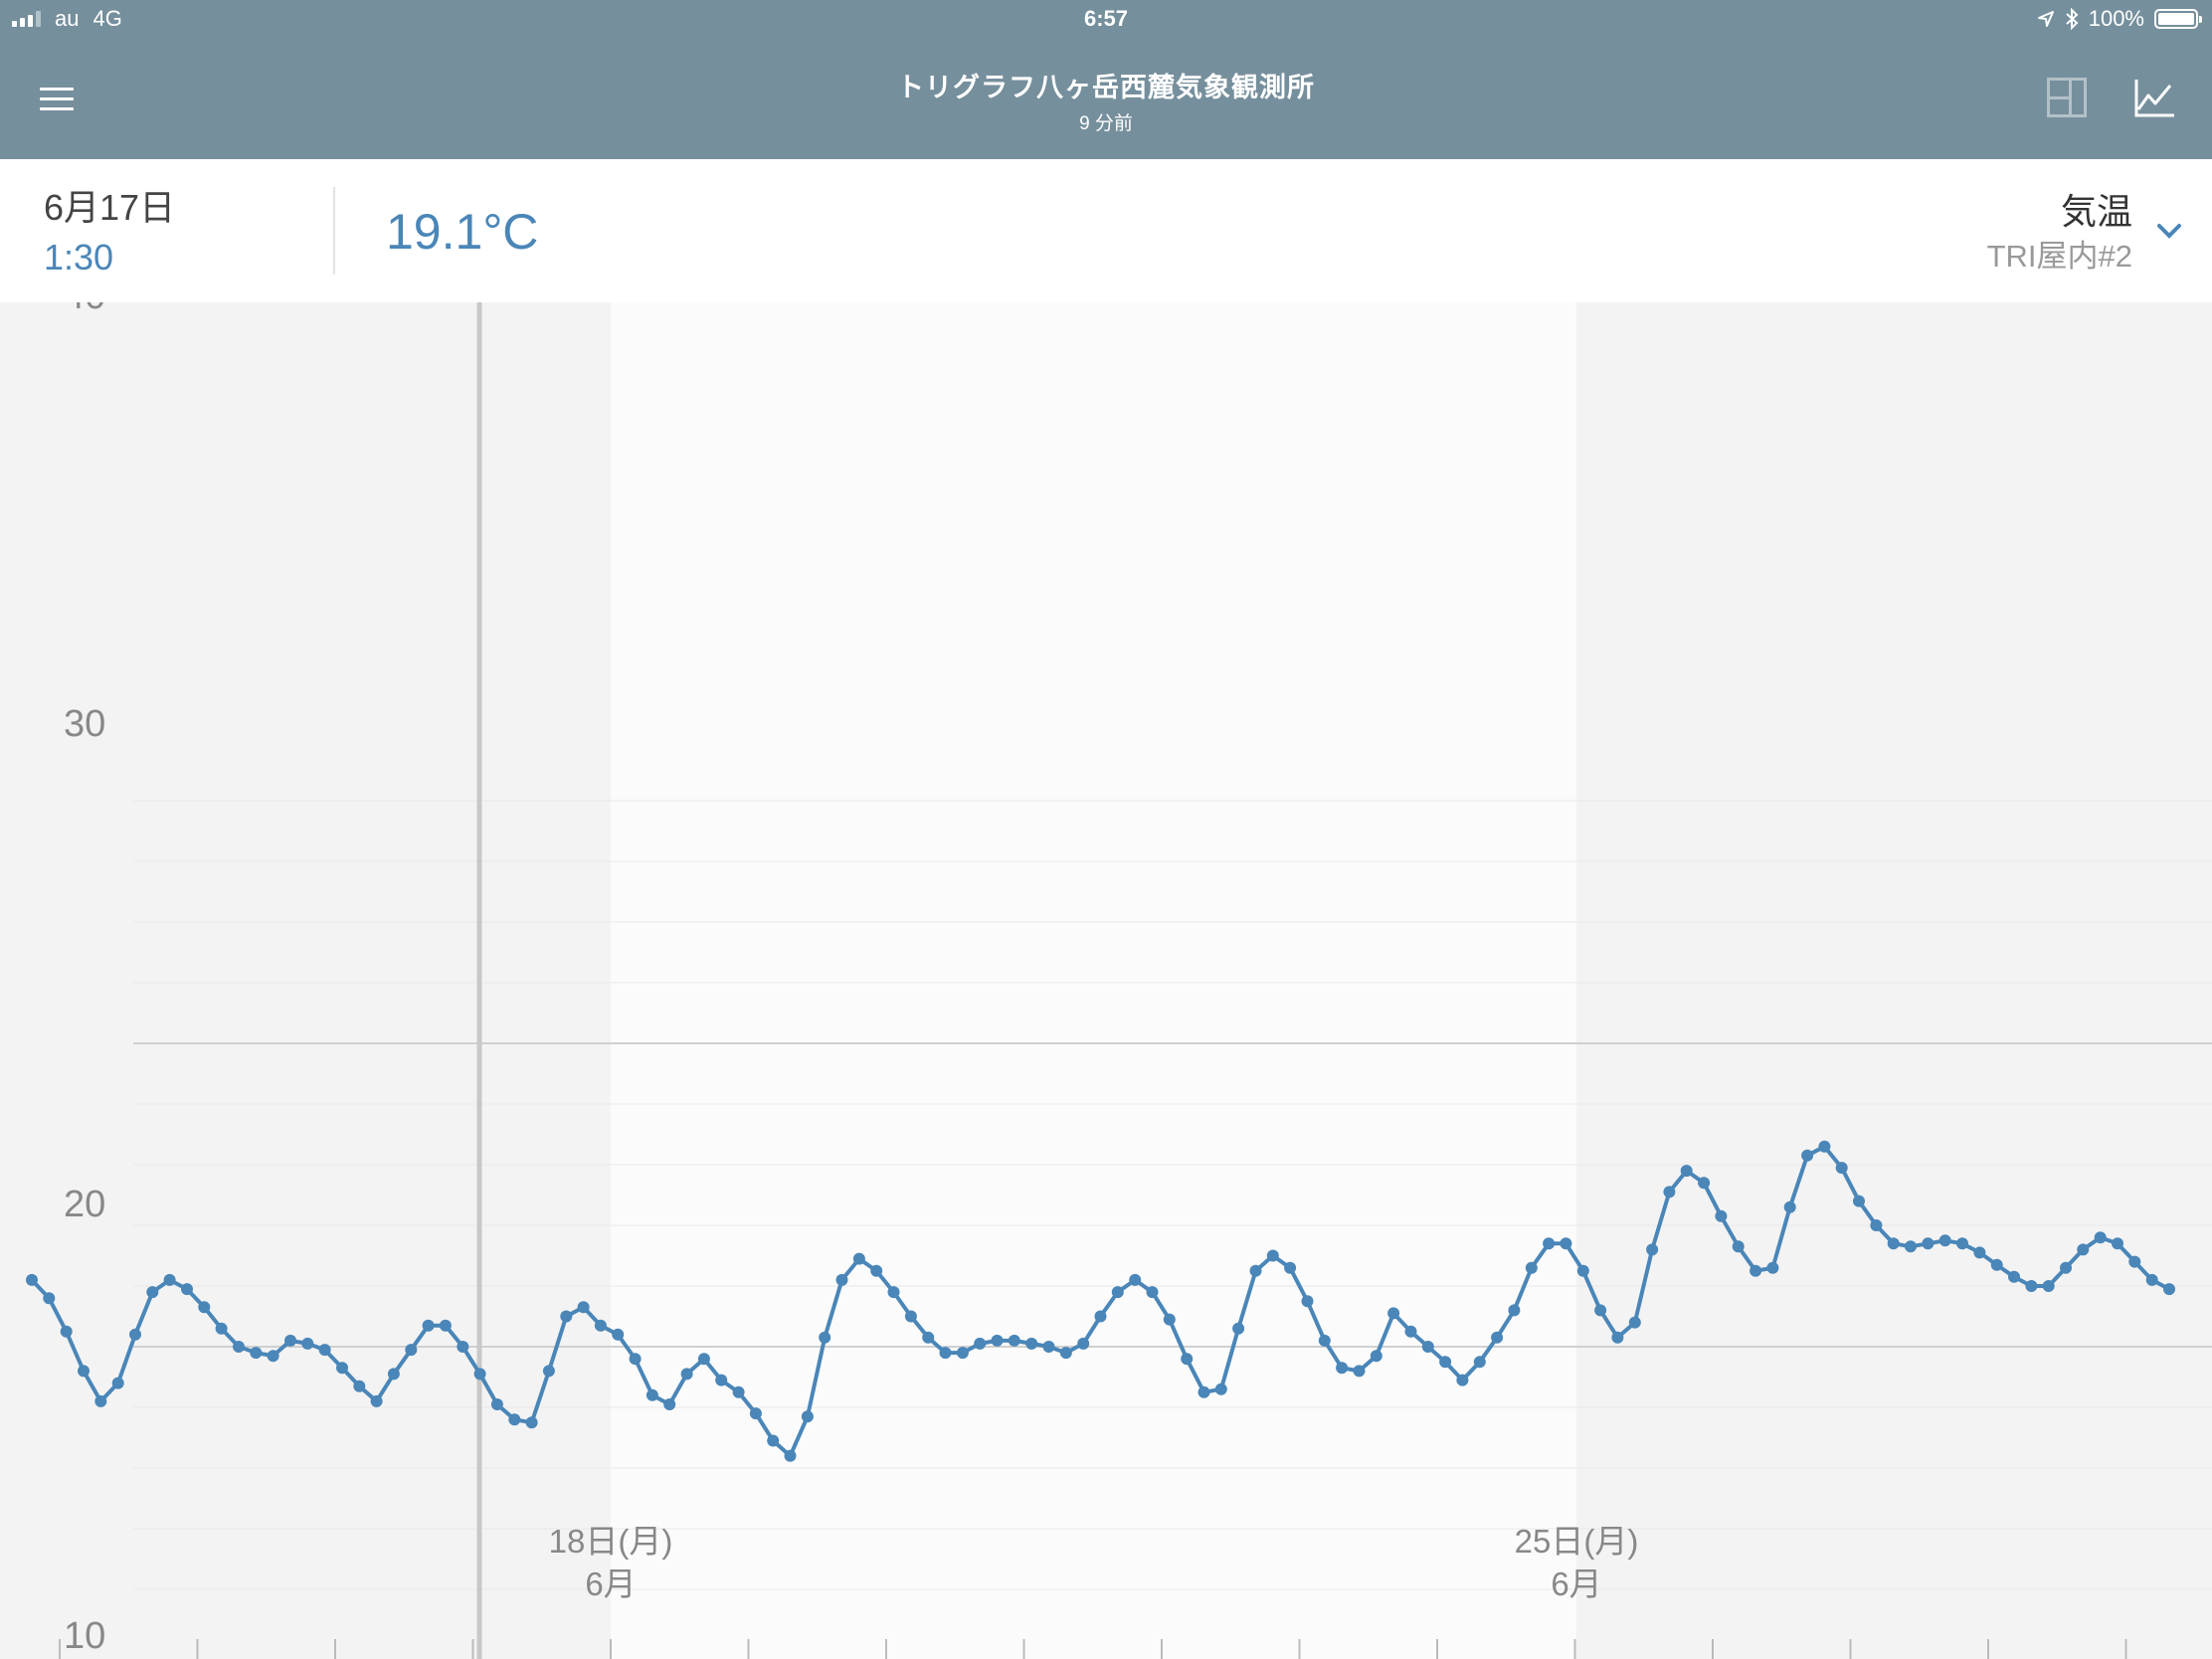 This screenshot has height=1659, width=2212. I want to click on y-tick-label: 20, so click(84, 1204).